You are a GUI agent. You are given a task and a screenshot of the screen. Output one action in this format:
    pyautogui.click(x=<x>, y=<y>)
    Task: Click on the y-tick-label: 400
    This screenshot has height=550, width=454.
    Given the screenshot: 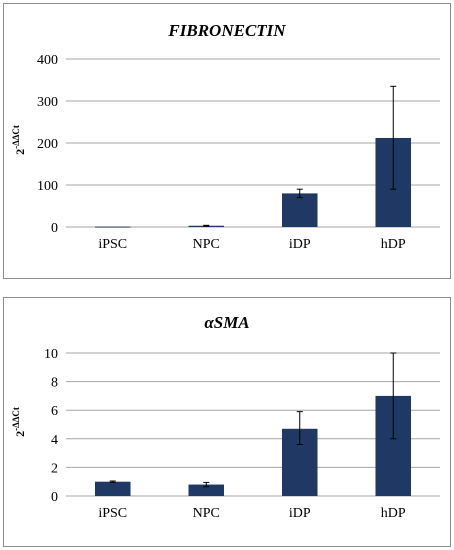 What is the action you would take?
    pyautogui.click(x=47, y=60)
    